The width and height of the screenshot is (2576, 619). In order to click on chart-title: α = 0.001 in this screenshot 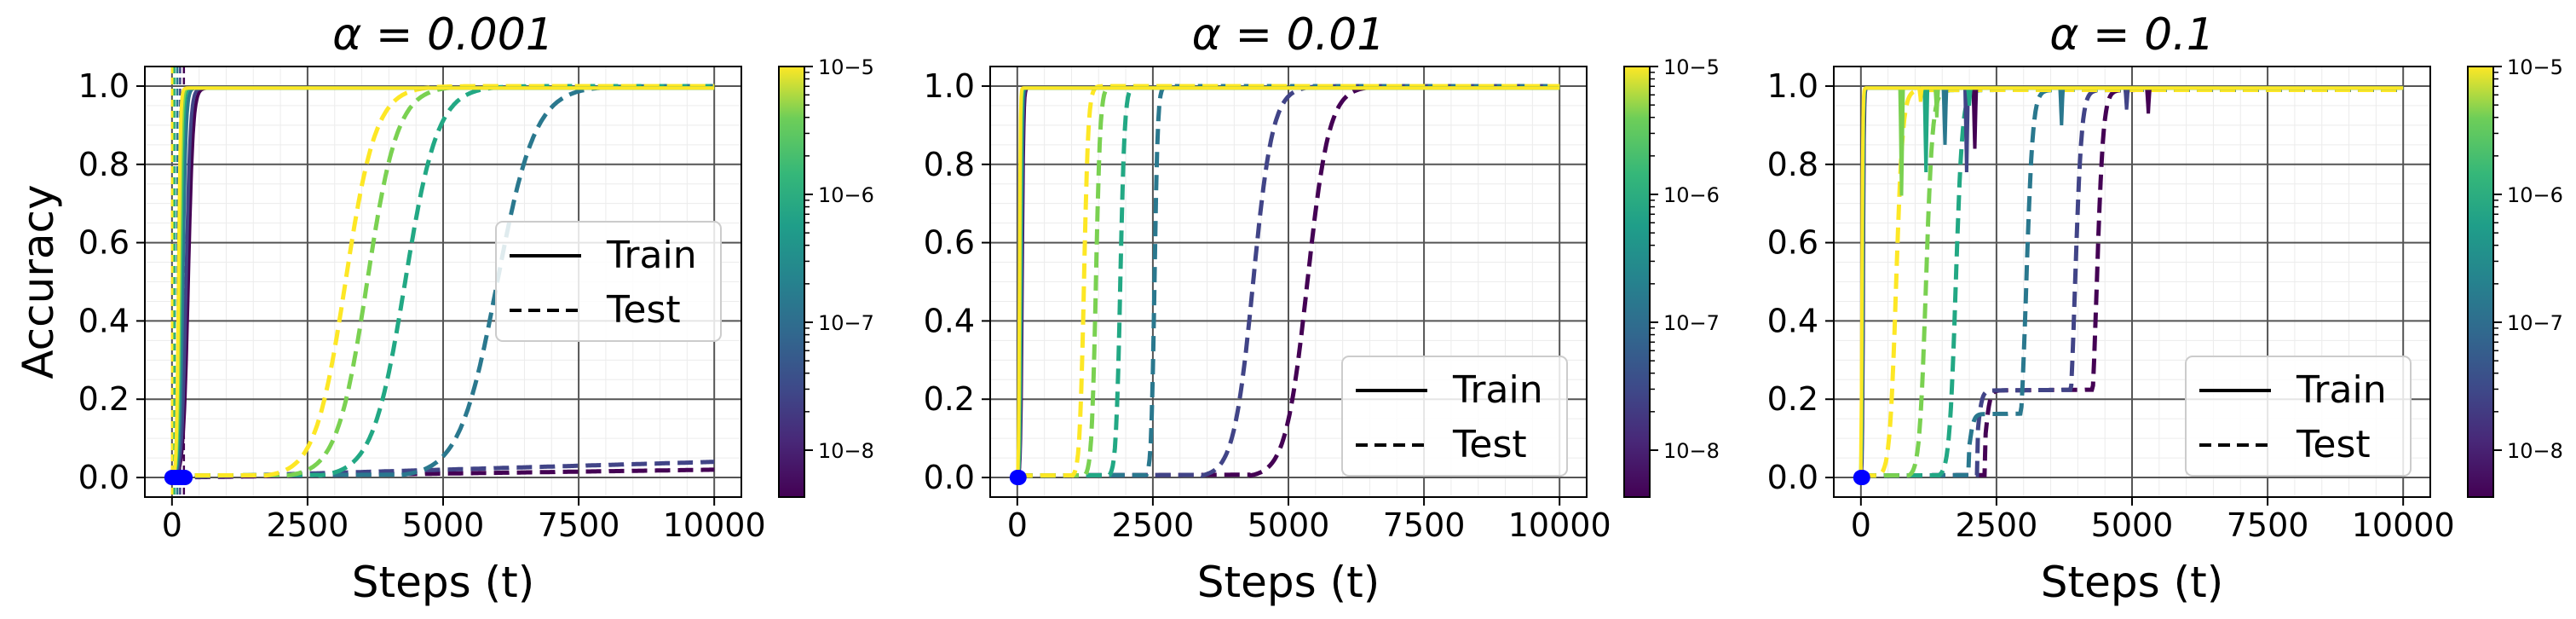, I will do `click(443, 35)`.